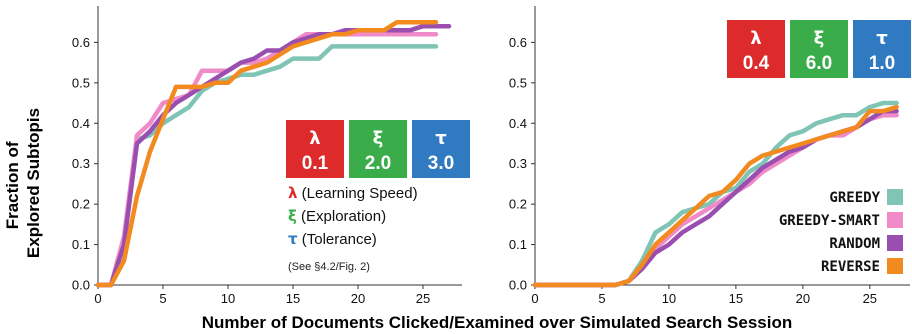  Describe the element at coordinates (518, 163) in the screenshot. I see `right-y-tick-label: 0.3` at that location.